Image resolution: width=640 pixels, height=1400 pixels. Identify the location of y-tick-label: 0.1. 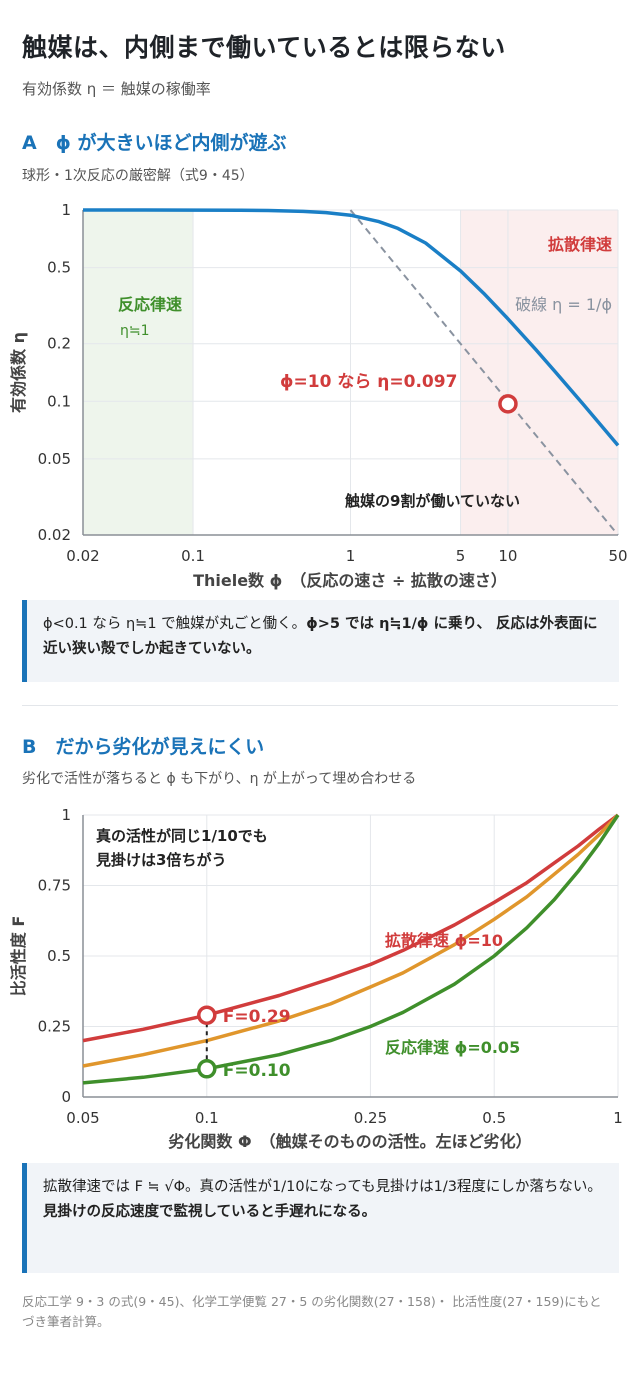
(59, 401).